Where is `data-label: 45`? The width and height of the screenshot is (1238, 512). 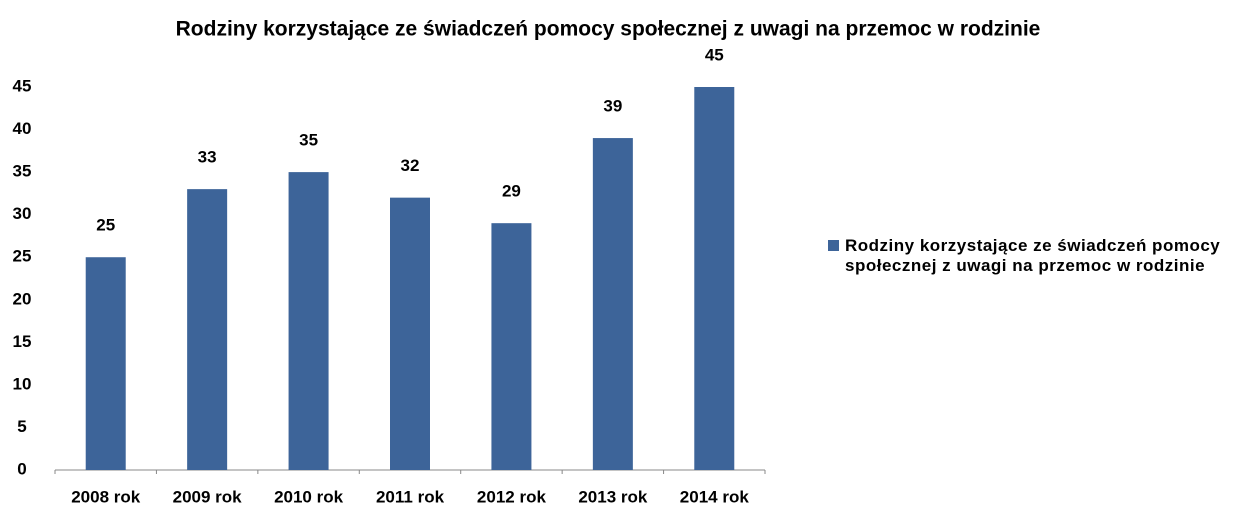
data-label: 45 is located at coordinates (714, 54).